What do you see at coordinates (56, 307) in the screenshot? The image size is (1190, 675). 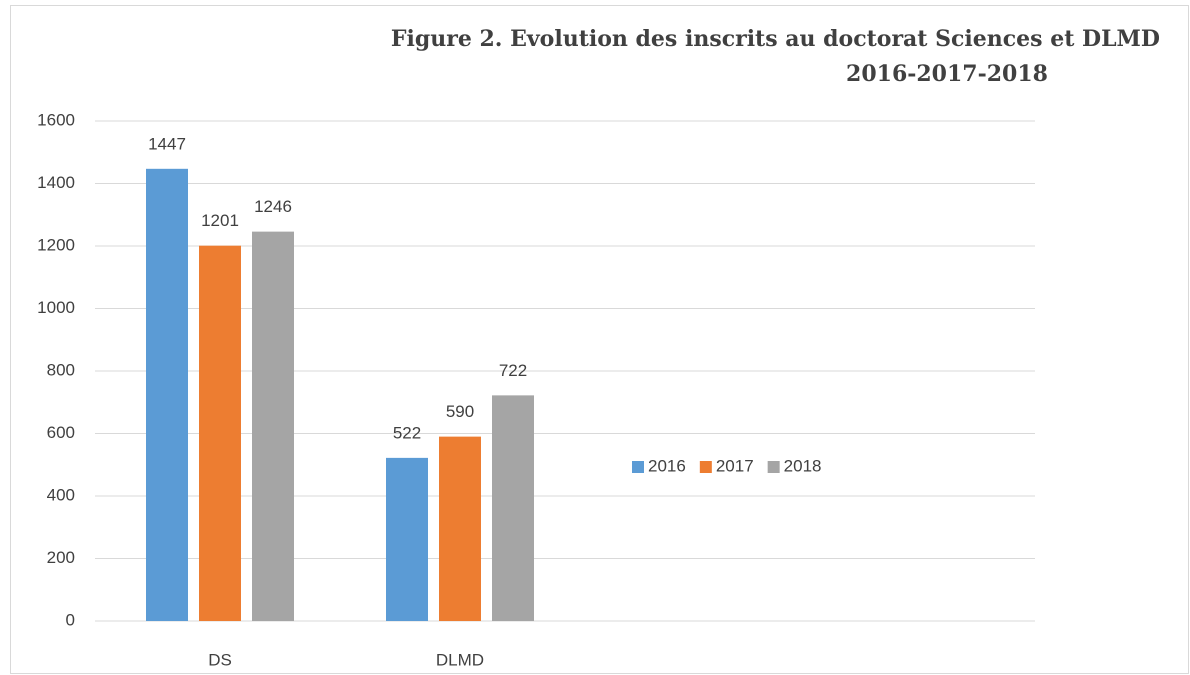 I see `y-tick-label: 1000` at bounding box center [56, 307].